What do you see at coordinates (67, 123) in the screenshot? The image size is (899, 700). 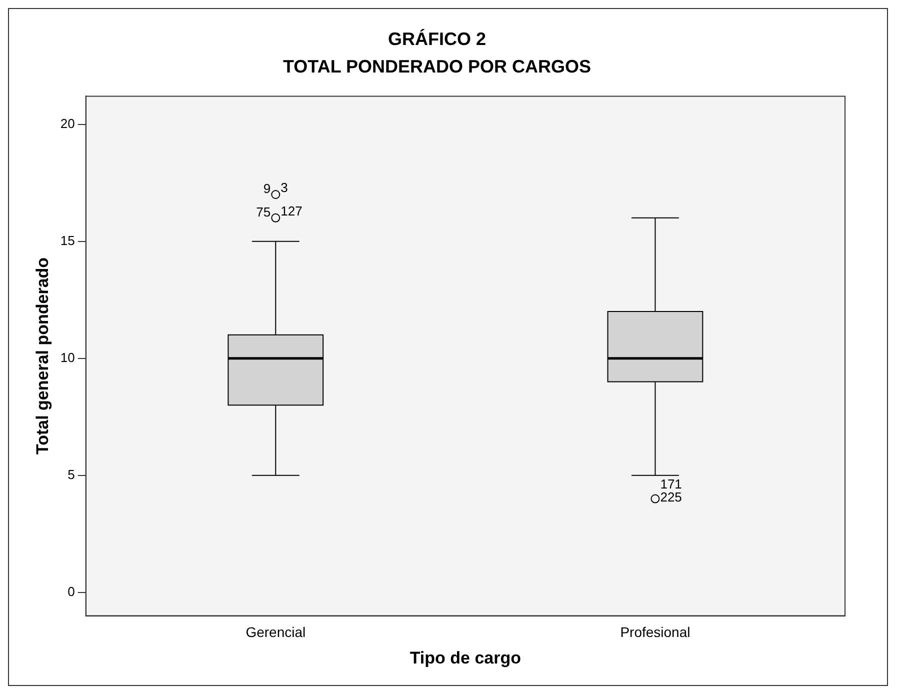 I see `y-tick-label: 20` at bounding box center [67, 123].